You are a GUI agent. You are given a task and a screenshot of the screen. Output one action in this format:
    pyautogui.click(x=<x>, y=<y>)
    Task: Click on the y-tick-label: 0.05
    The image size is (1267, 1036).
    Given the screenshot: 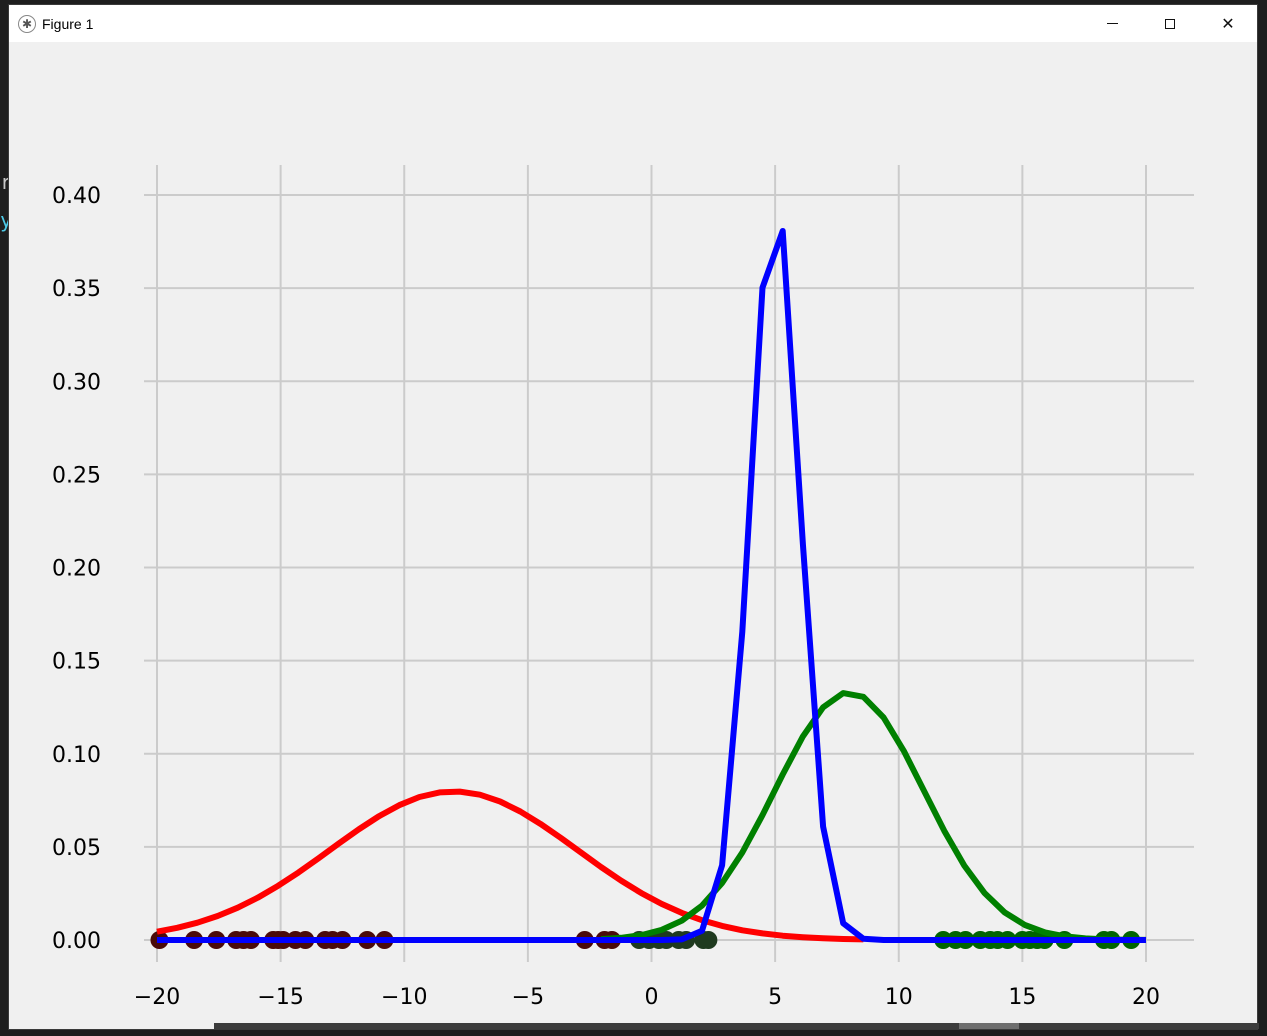 What is the action you would take?
    pyautogui.click(x=76, y=848)
    